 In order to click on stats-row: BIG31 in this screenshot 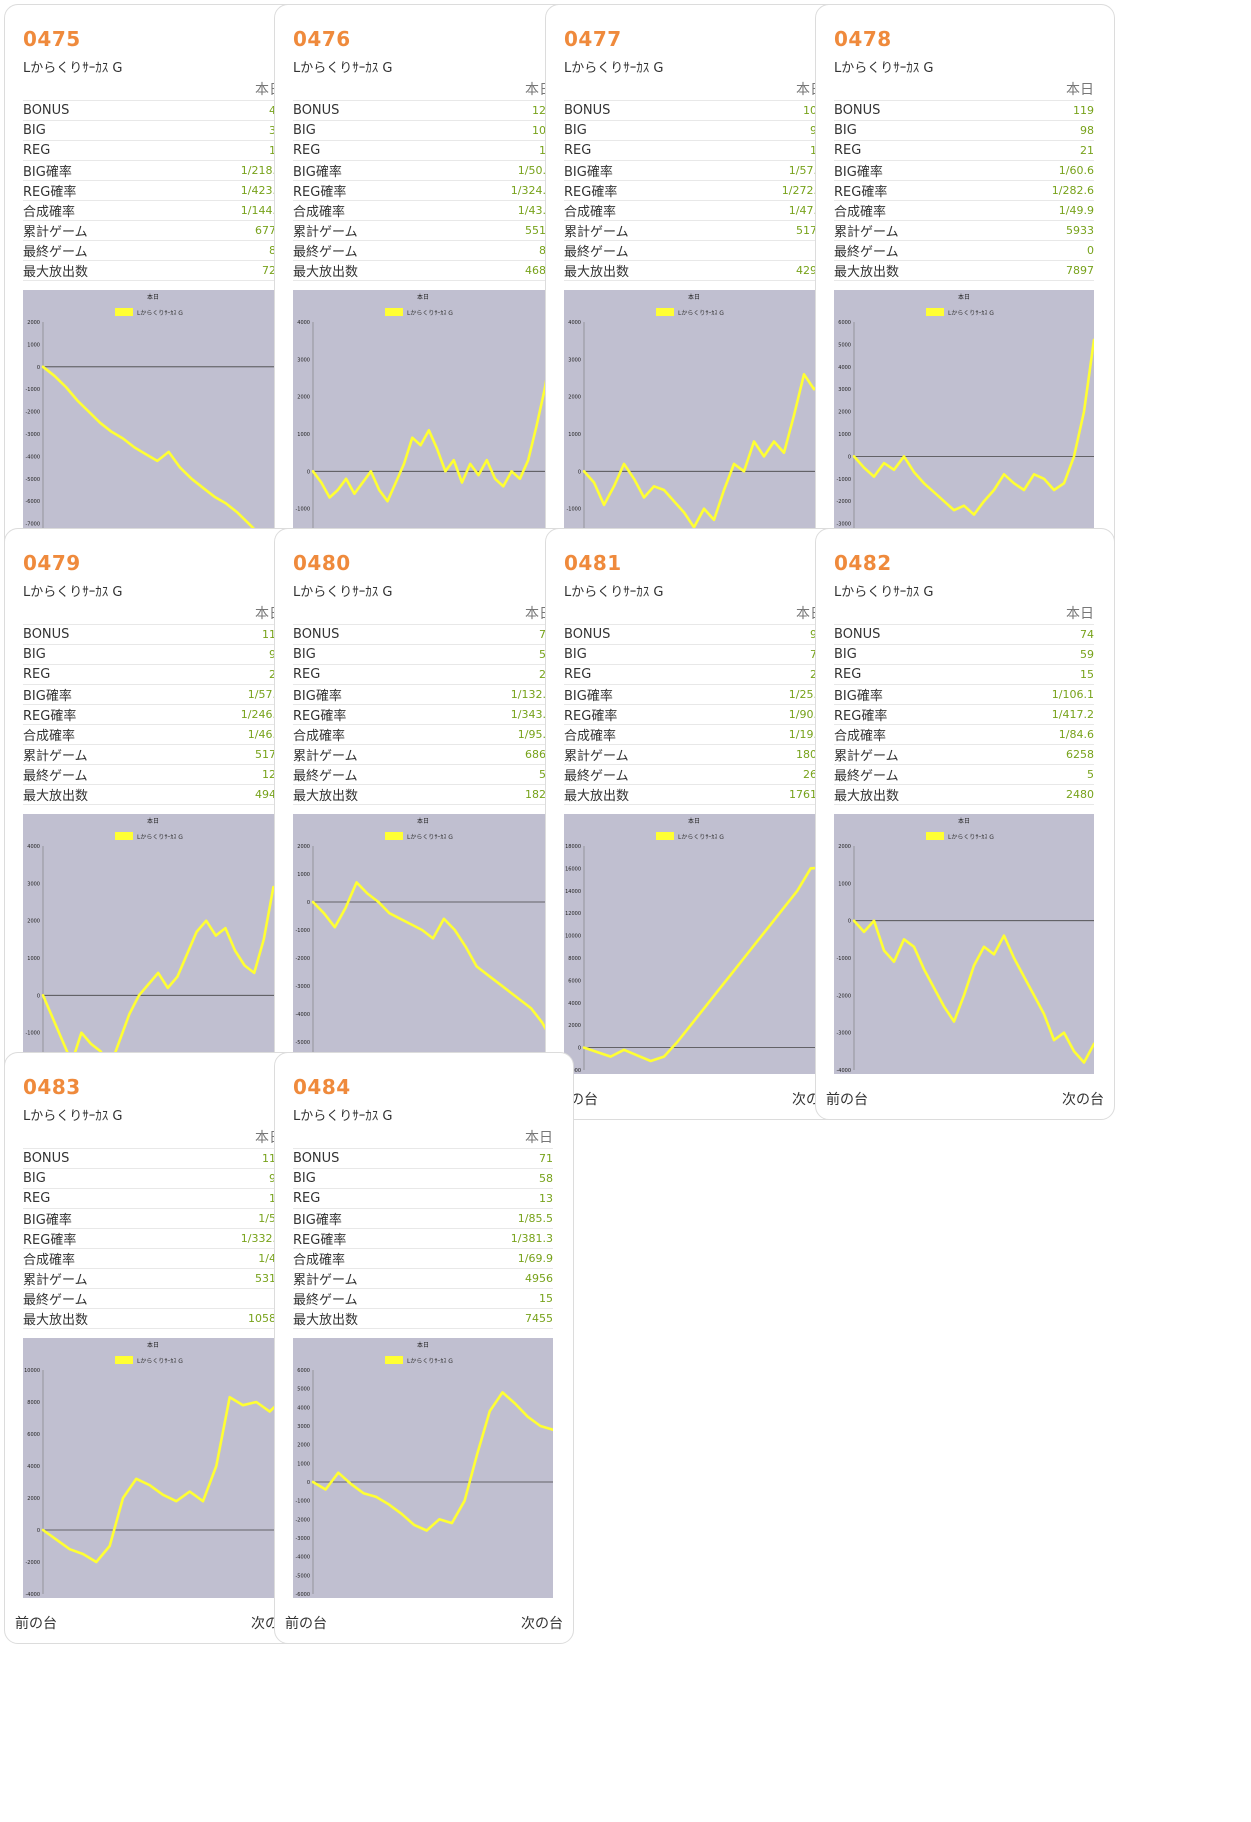, I will do `click(153, 131)`.